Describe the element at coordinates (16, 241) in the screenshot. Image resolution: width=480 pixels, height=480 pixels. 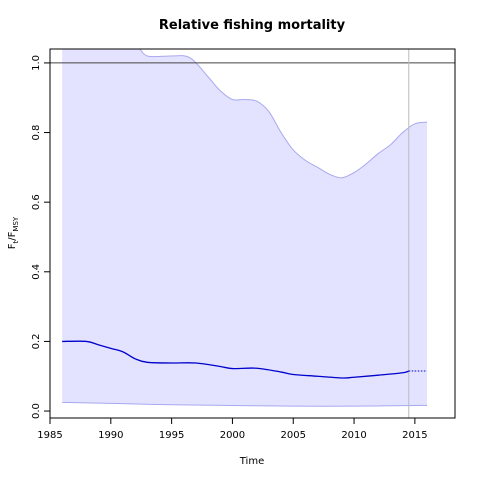
I see `y-axis-label-sub-t: t` at that location.